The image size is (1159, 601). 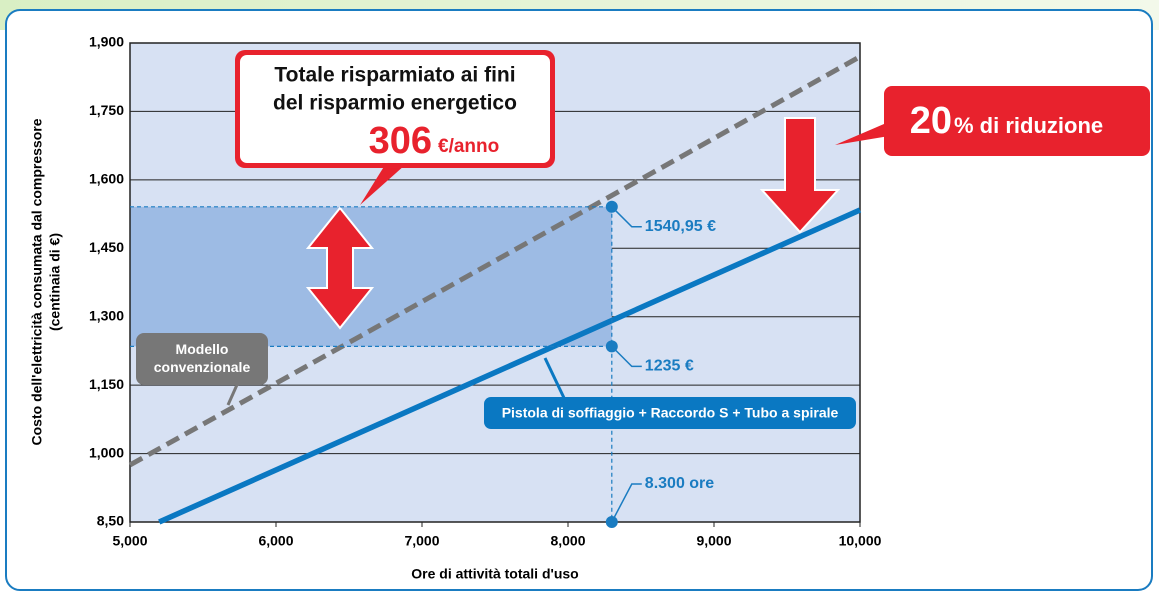 What do you see at coordinates (669, 366) in the screenshot?
I see `point-label: 1235 €` at bounding box center [669, 366].